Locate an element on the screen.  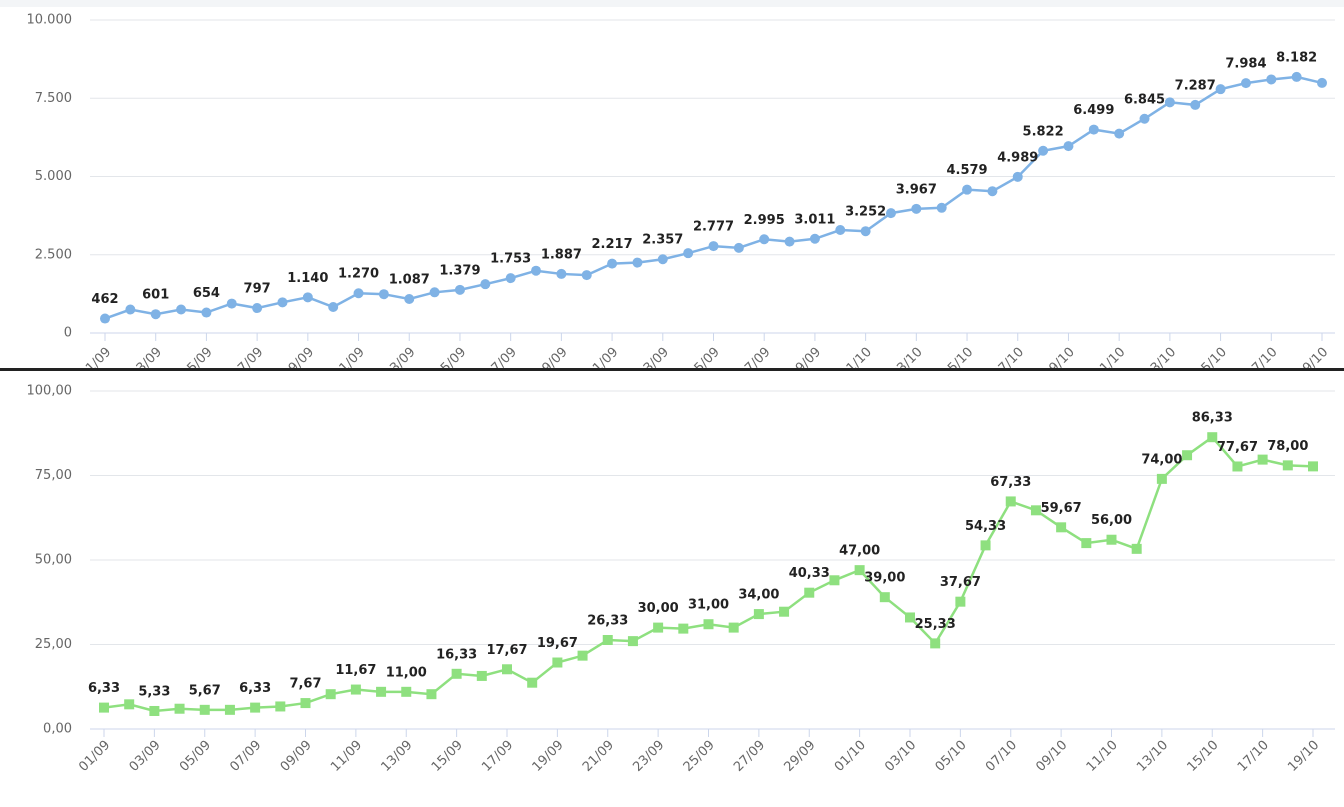
data-label: 7,67 is located at coordinates (305, 684).